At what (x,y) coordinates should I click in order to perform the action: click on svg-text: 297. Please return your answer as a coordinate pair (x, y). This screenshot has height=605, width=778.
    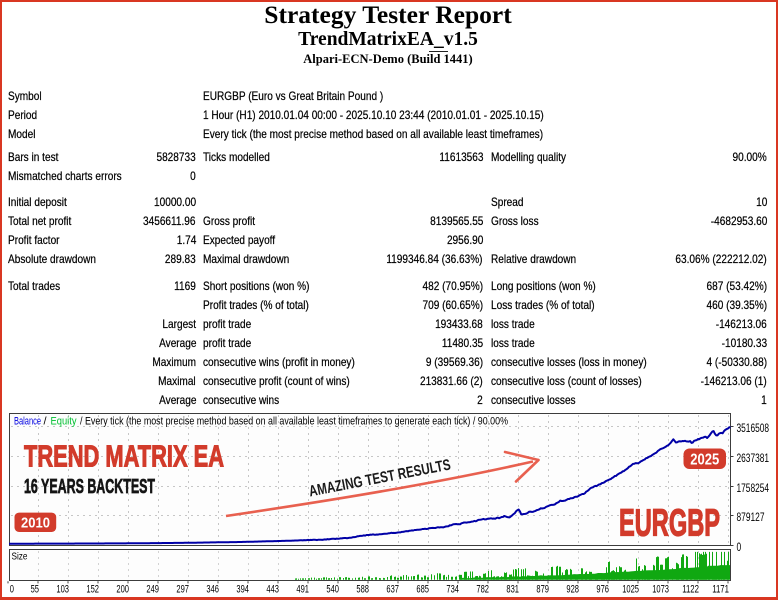
    Looking at the image, I should click on (182, 589).